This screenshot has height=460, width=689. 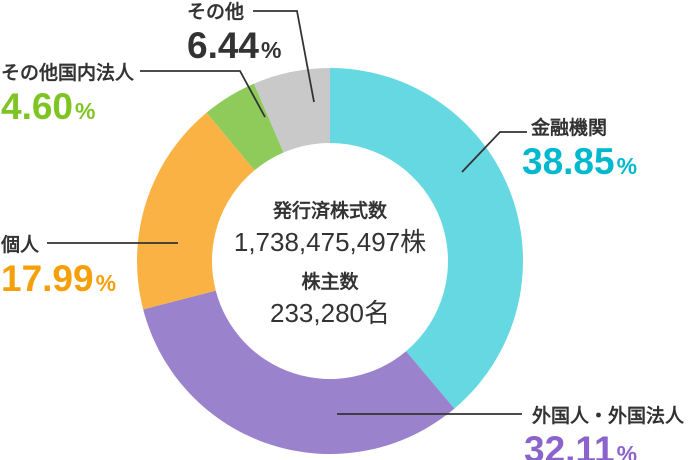 What do you see at coordinates (569, 128) in the screenshot?
I see `segment-label-financial-institutions: 金融機関` at bounding box center [569, 128].